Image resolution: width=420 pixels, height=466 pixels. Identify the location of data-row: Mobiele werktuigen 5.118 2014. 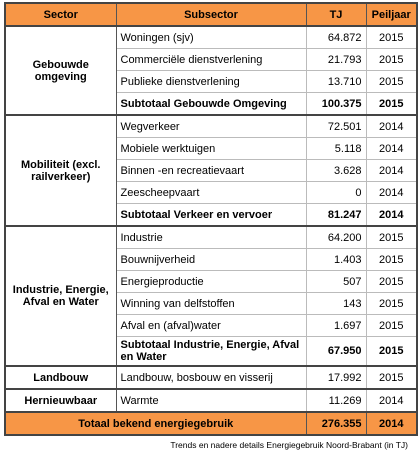
(211, 148).